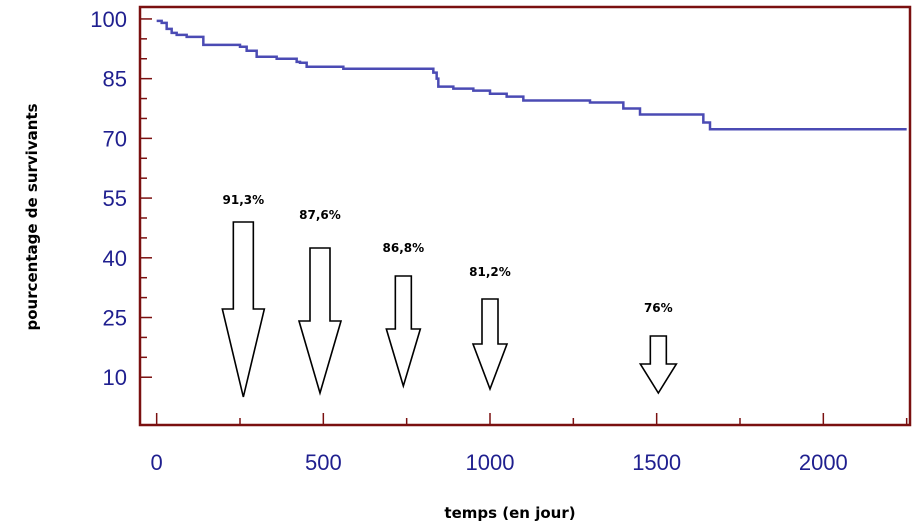  Describe the element at coordinates (658, 308) in the screenshot. I see `annotation-label: 76%` at that location.